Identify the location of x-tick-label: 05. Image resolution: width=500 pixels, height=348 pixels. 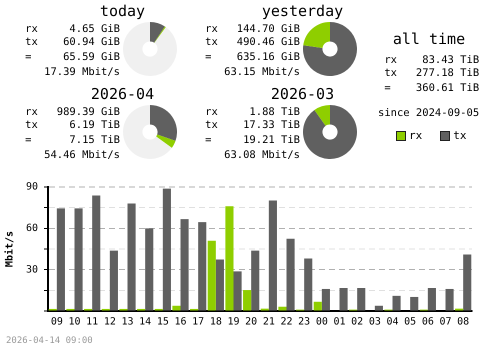
(410, 322).